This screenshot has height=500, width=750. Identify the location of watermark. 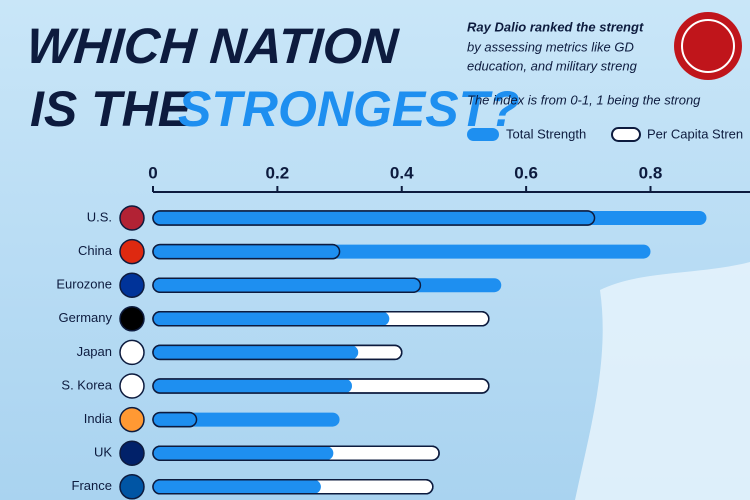
(708, 46).